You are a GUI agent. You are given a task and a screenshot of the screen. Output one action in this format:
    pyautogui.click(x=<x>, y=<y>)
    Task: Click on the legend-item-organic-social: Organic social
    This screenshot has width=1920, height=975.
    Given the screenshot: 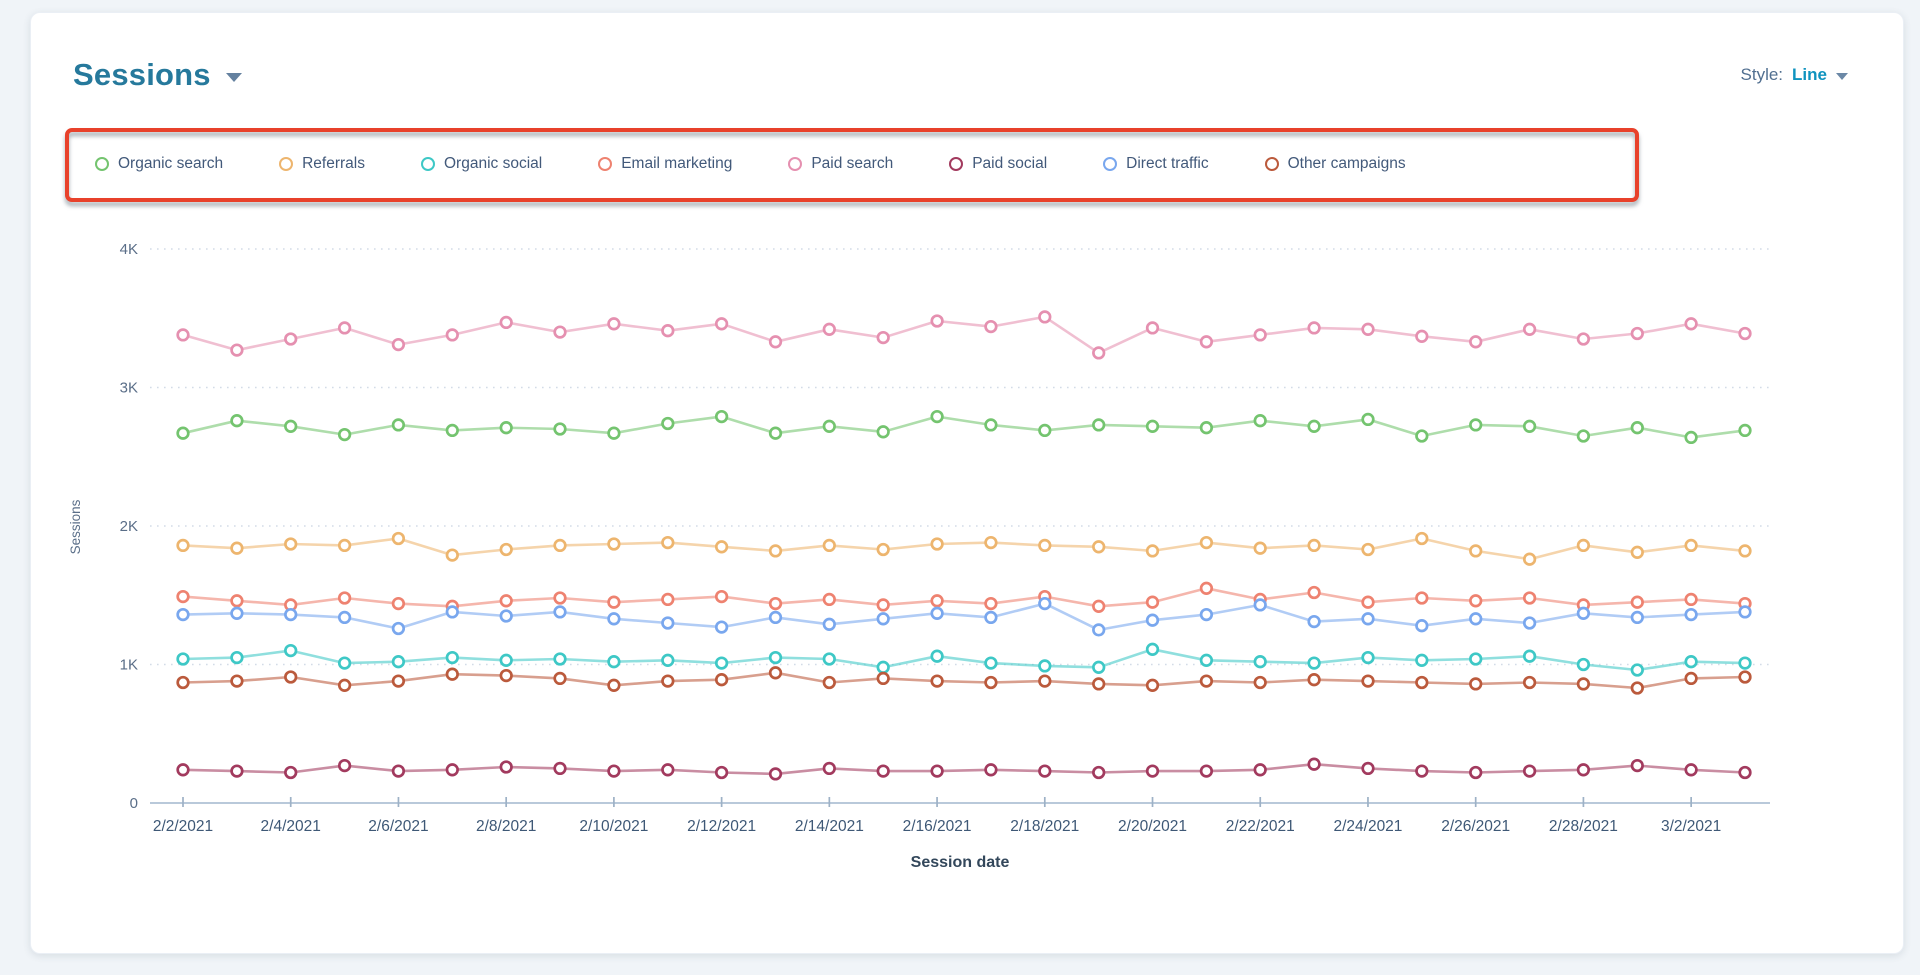 What is the action you would take?
    pyautogui.click(x=481, y=164)
    